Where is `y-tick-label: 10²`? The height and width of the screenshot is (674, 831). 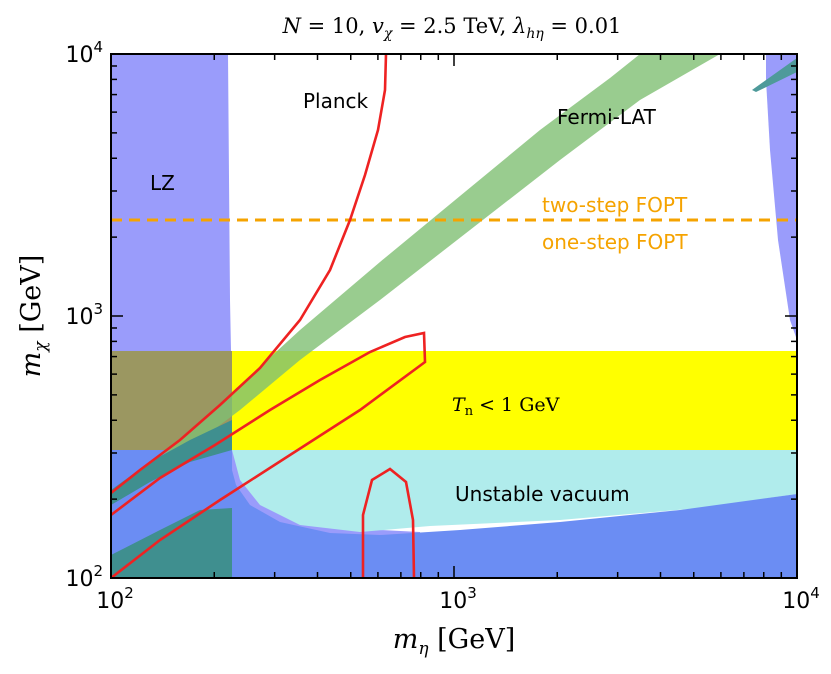
y-tick-label: 10² is located at coordinates (84, 577).